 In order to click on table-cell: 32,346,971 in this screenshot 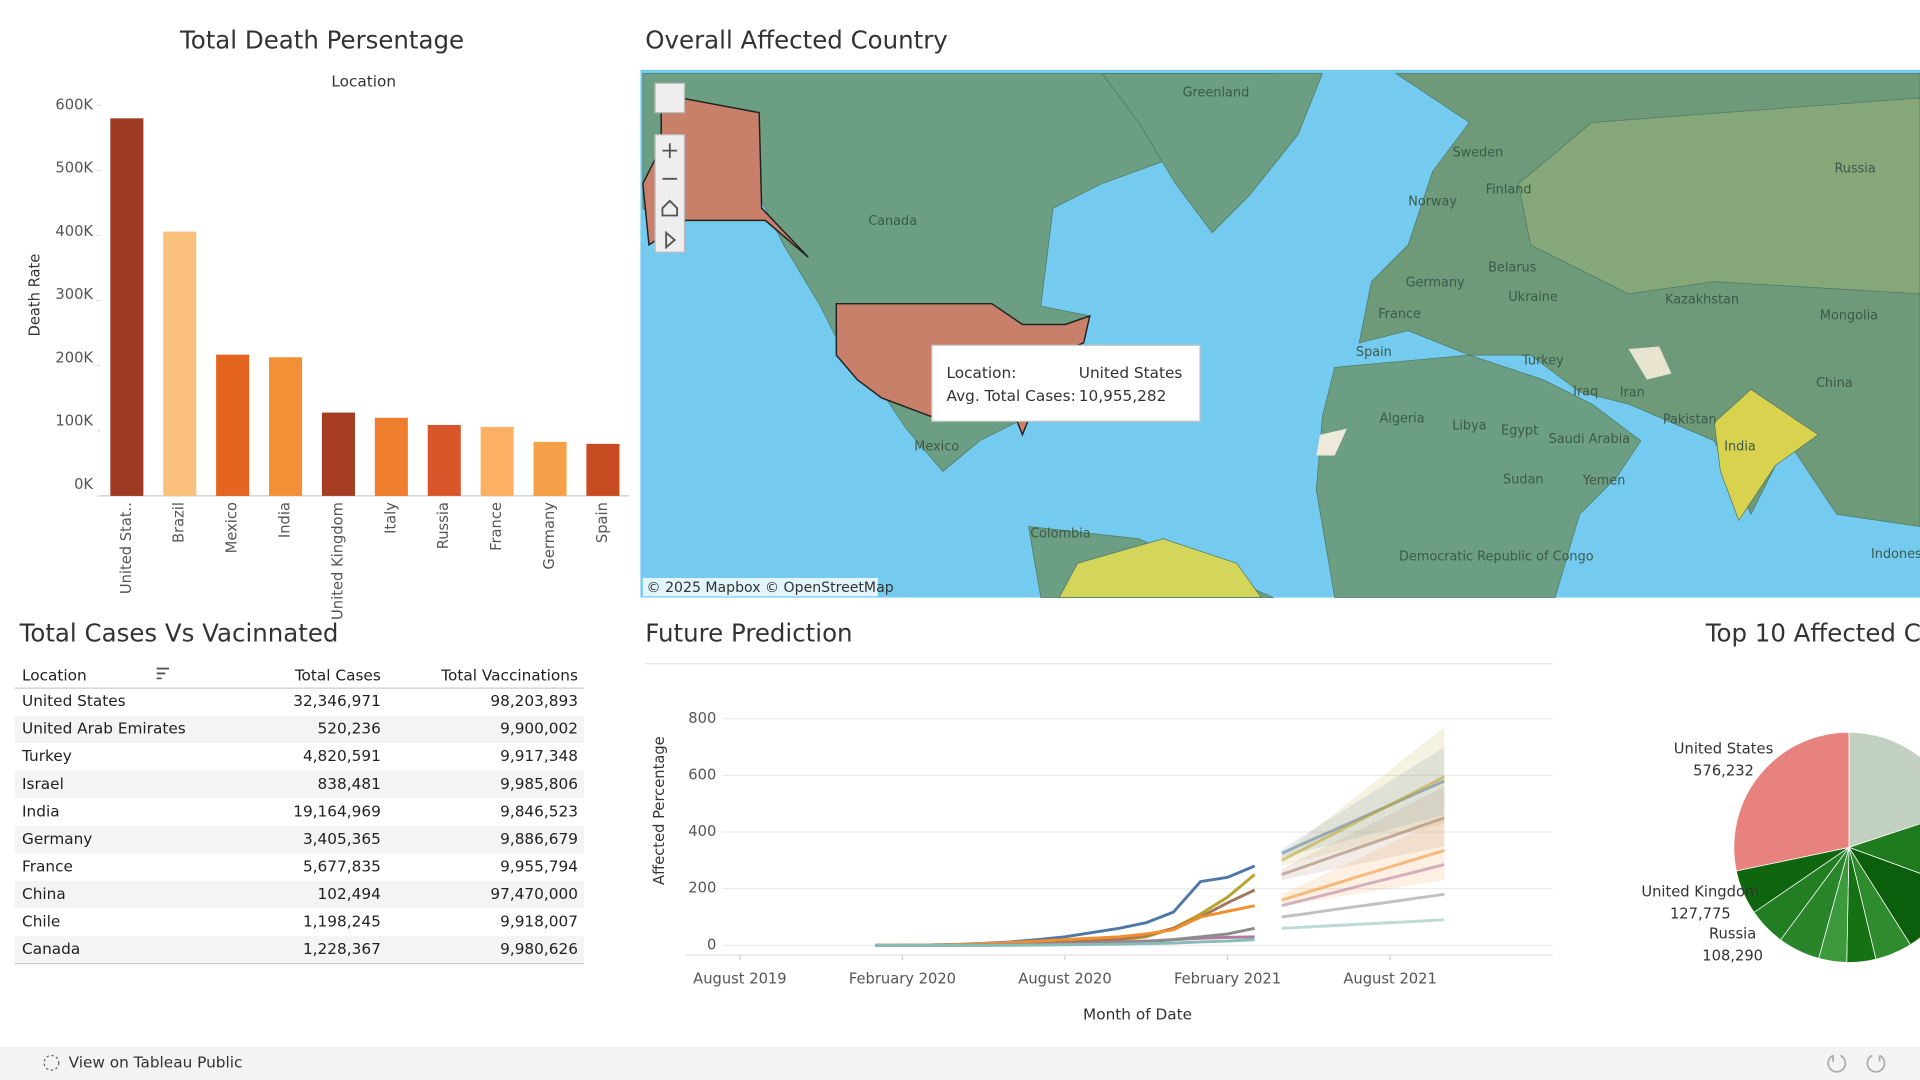, I will do `click(337, 701)`.